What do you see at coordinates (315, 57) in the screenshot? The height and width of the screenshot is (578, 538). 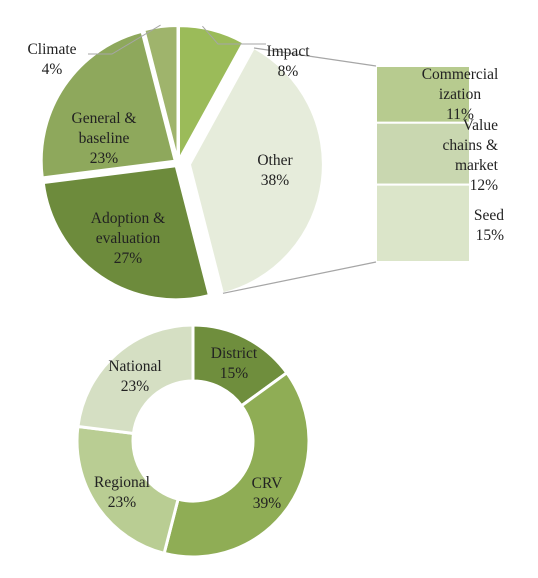 I see `connector-line-top` at bounding box center [315, 57].